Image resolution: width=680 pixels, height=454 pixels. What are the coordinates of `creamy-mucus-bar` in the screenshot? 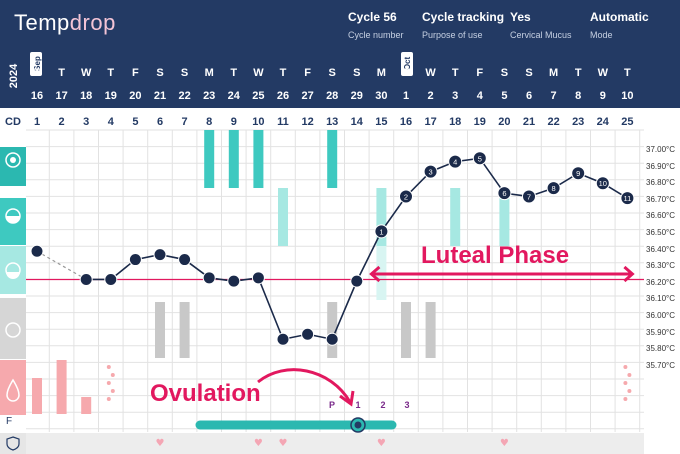 It's located at (283, 217).